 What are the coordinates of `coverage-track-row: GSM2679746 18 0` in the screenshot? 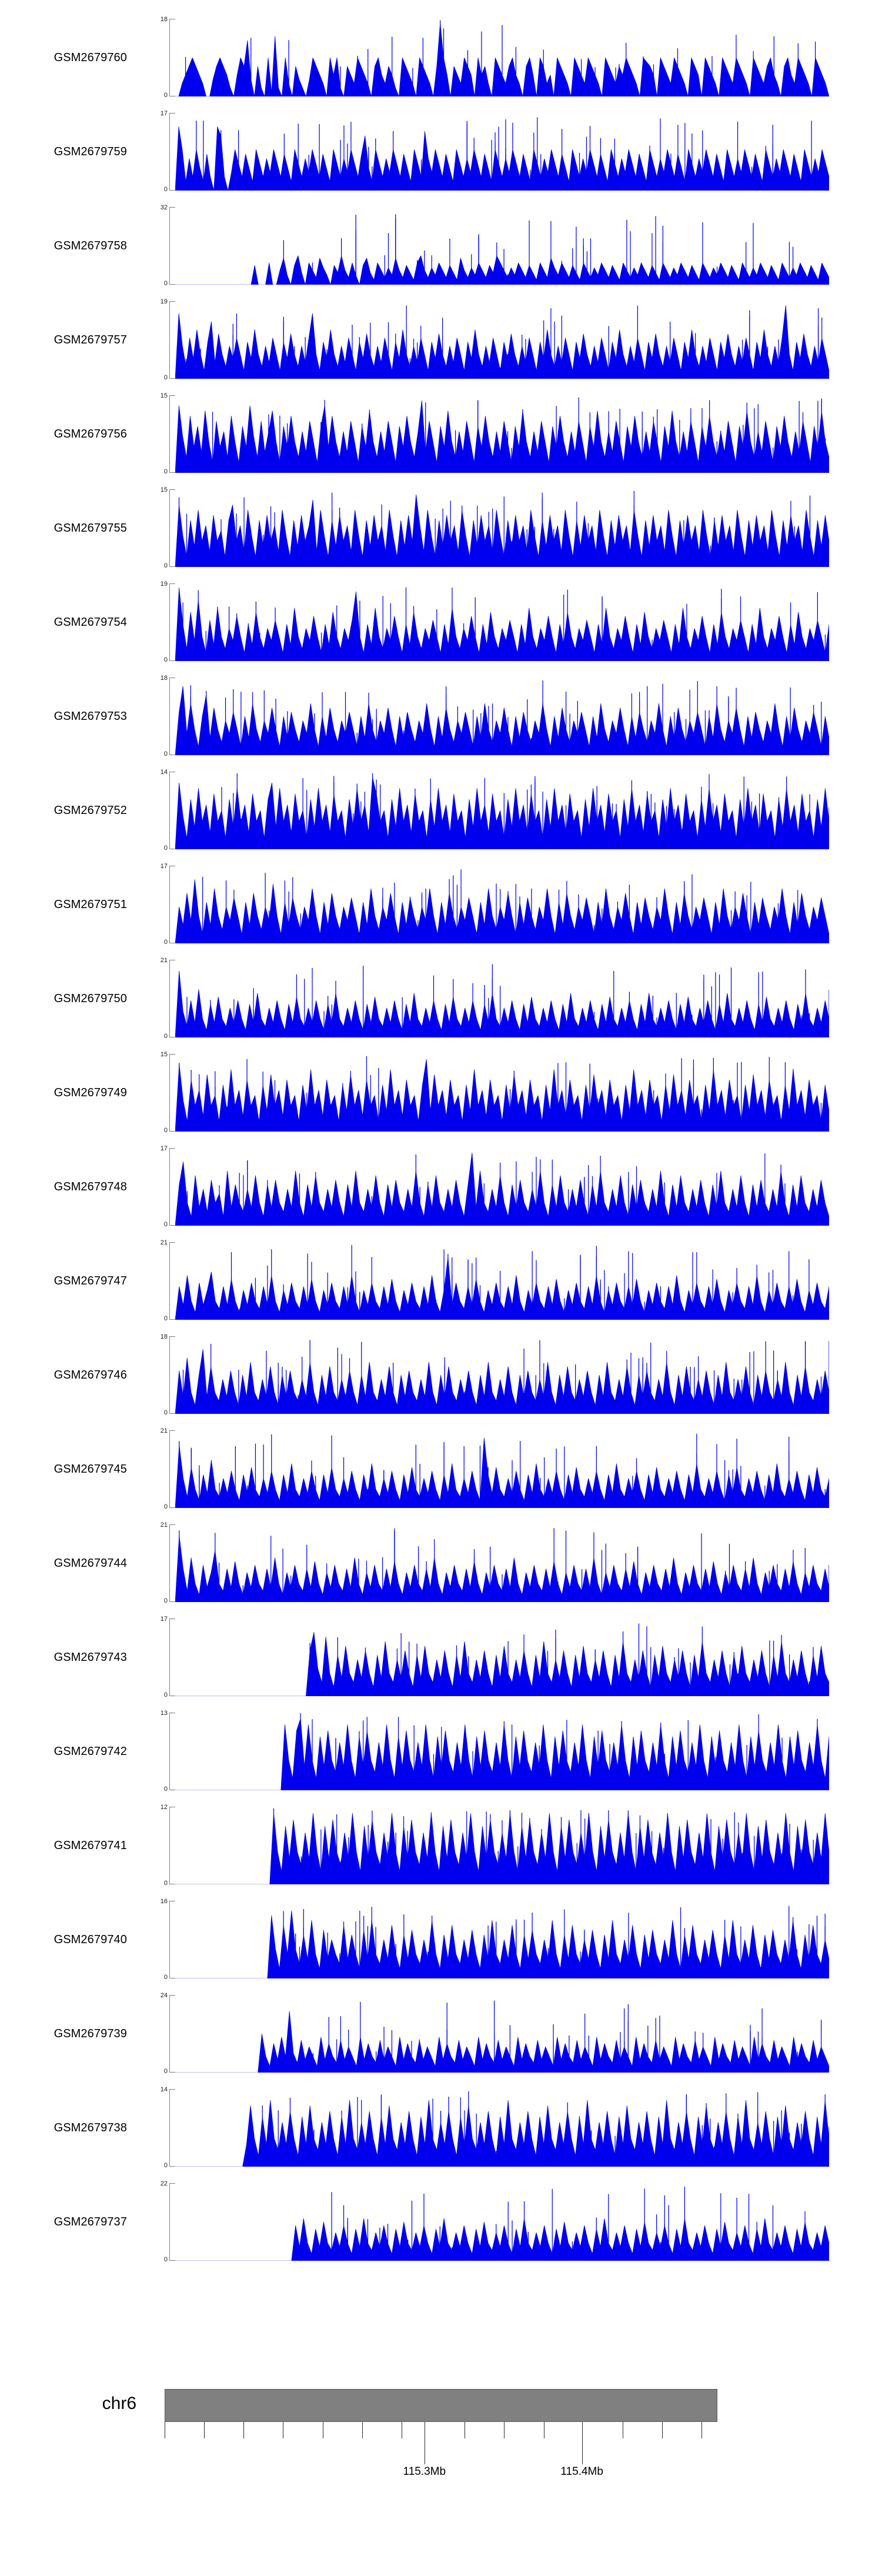 It's located at (441, 1375).